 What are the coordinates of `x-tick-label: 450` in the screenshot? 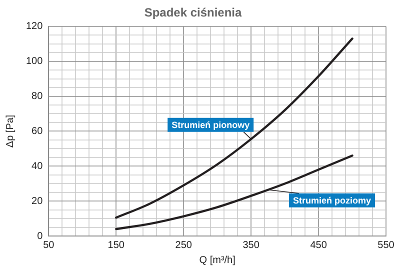 It's located at (319, 245).